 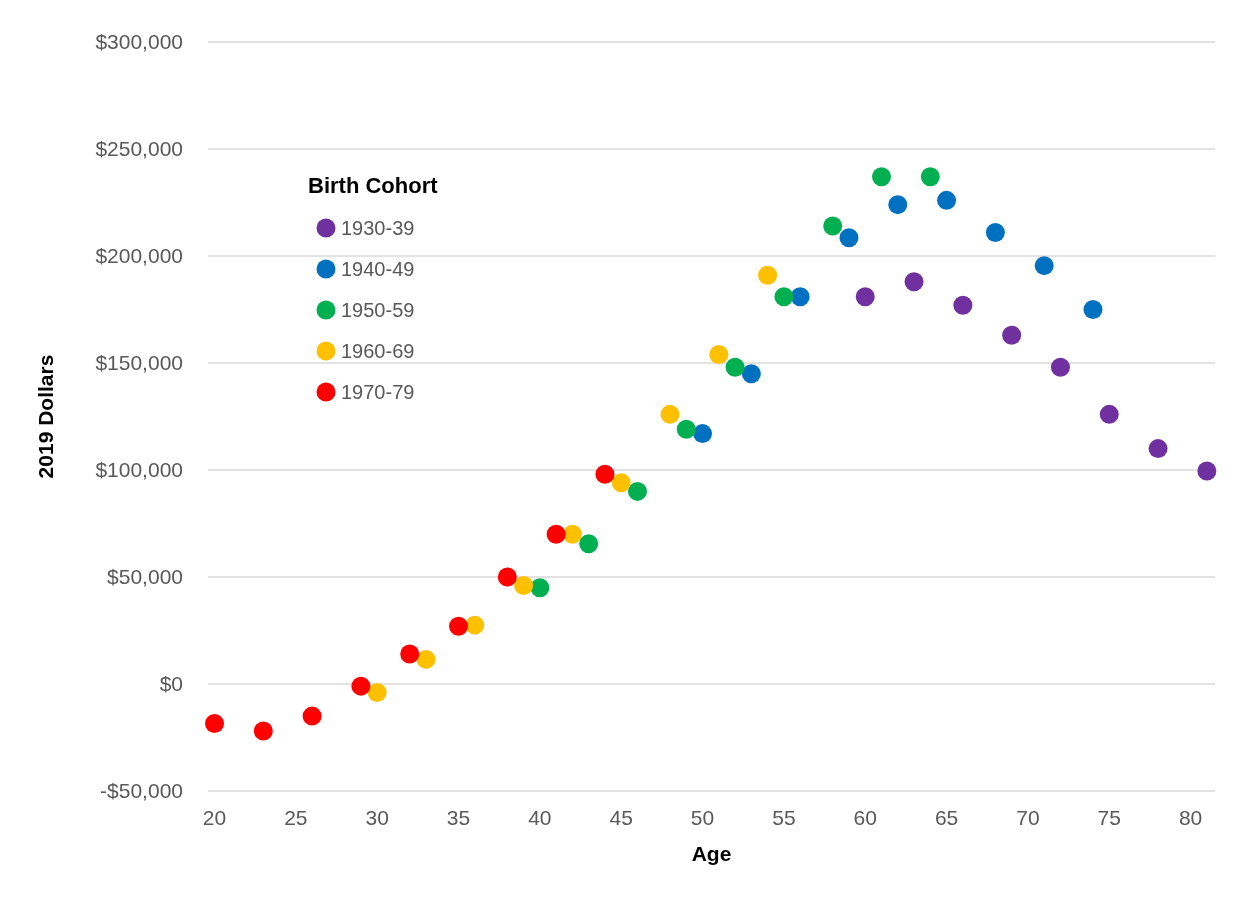 I want to click on y-tick-label: $0, so click(x=171, y=684).